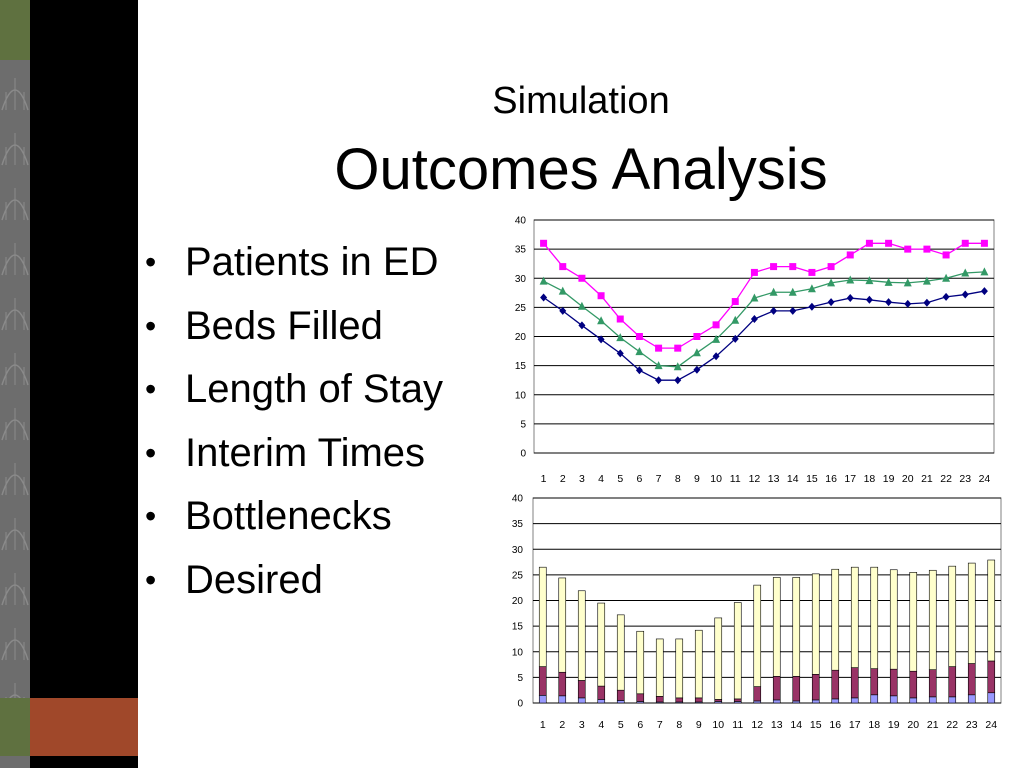  I want to click on bullet-item: • Length of Stay, so click(294, 397).